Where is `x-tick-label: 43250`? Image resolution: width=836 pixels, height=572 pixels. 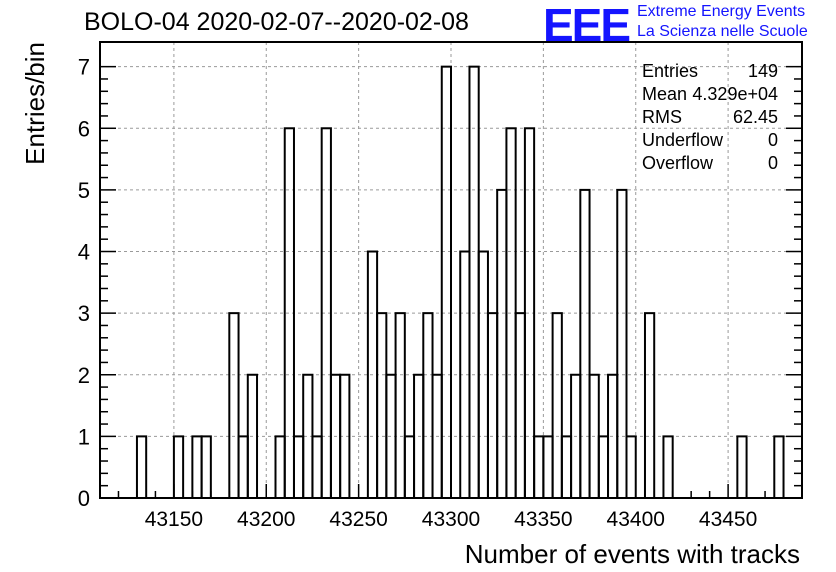
x-tick-label: 43250 is located at coordinates (358, 519).